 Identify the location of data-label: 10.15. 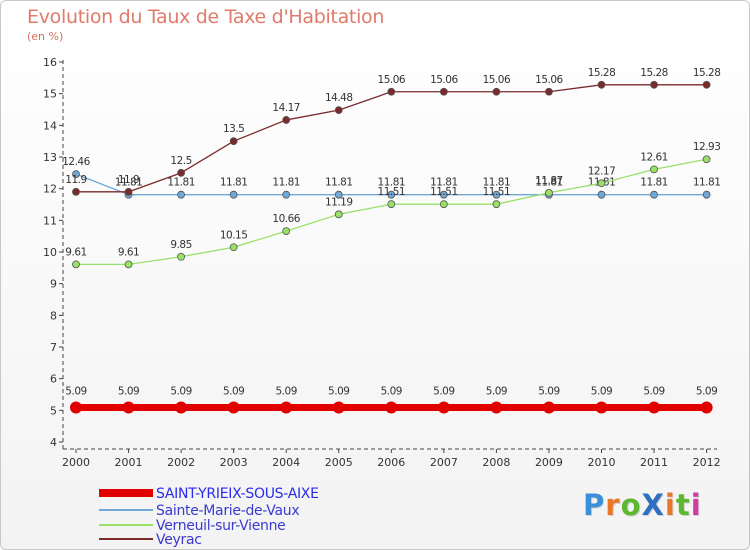
(234, 235).